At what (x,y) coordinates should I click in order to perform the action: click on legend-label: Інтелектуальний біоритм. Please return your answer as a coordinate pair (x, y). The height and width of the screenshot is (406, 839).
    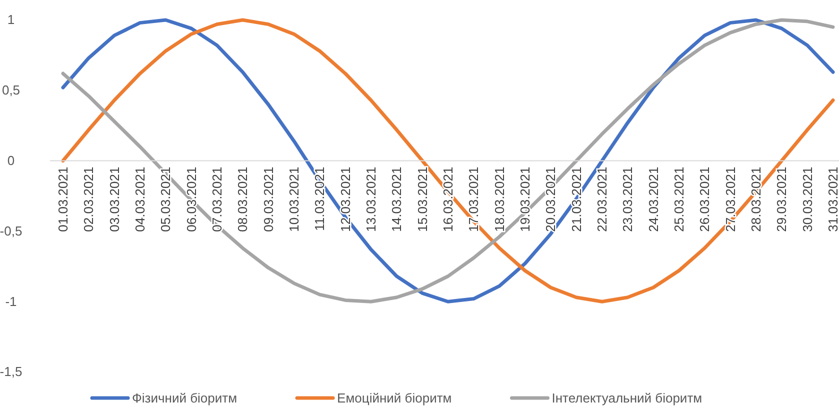
    Looking at the image, I should click on (627, 398).